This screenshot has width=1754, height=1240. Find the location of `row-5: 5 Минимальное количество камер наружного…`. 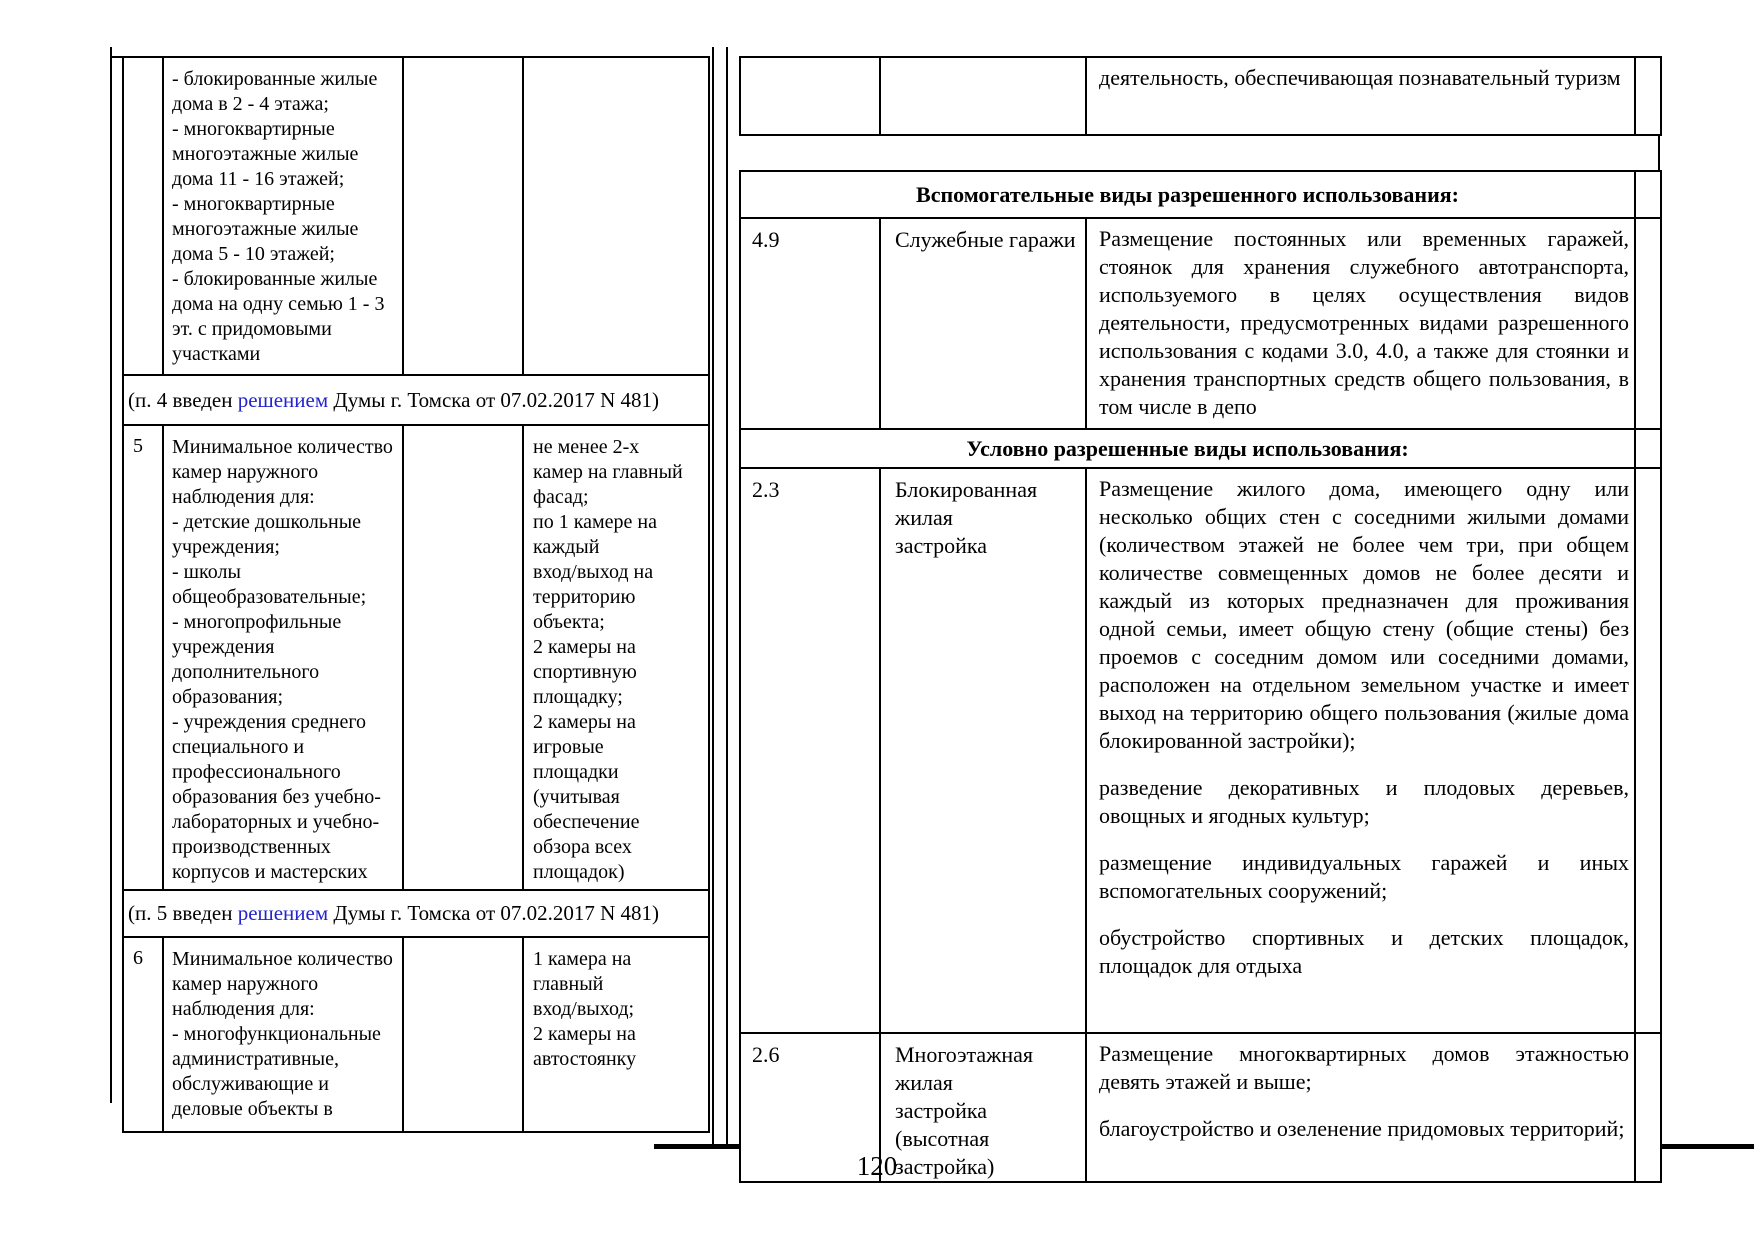

row-5: 5 Минимальное количество камер наружного… is located at coordinates (416, 657).